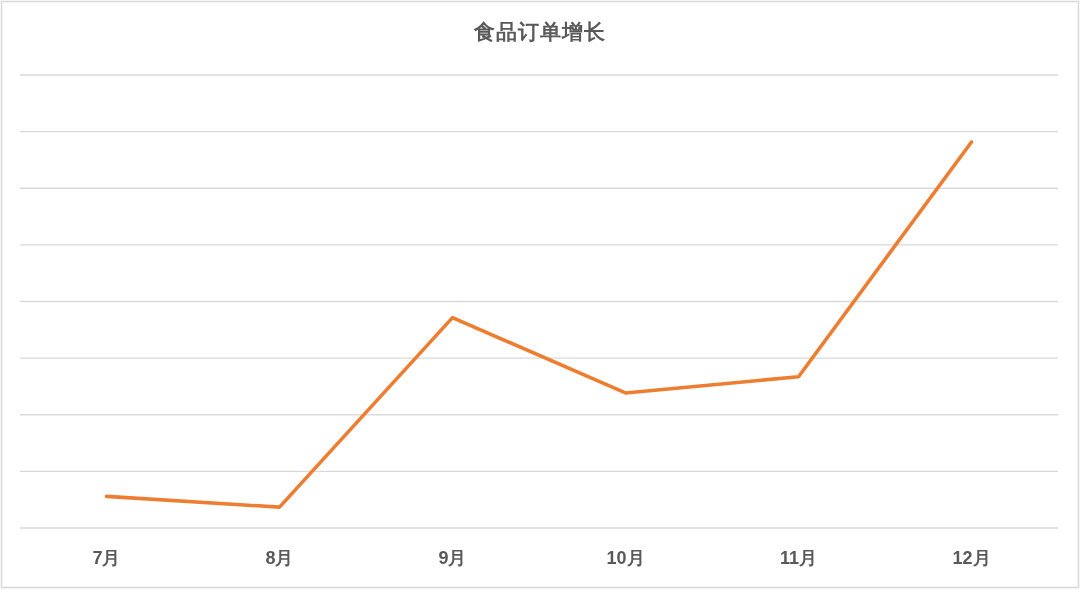 This screenshot has height=590, width=1080. What do you see at coordinates (106, 558) in the screenshot?
I see `x-tick-label: 7月` at bounding box center [106, 558].